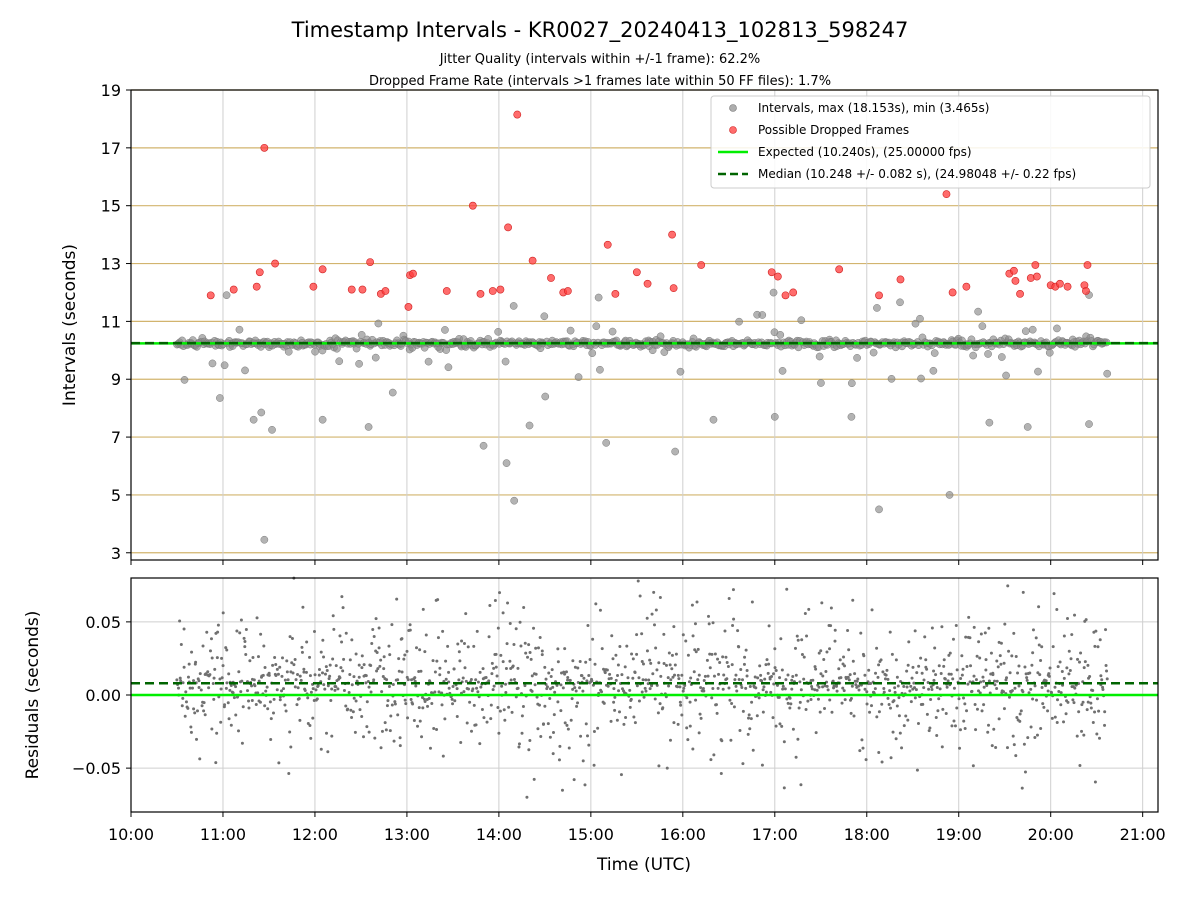  I want to click on legend-dropped-marker, so click(733, 130).